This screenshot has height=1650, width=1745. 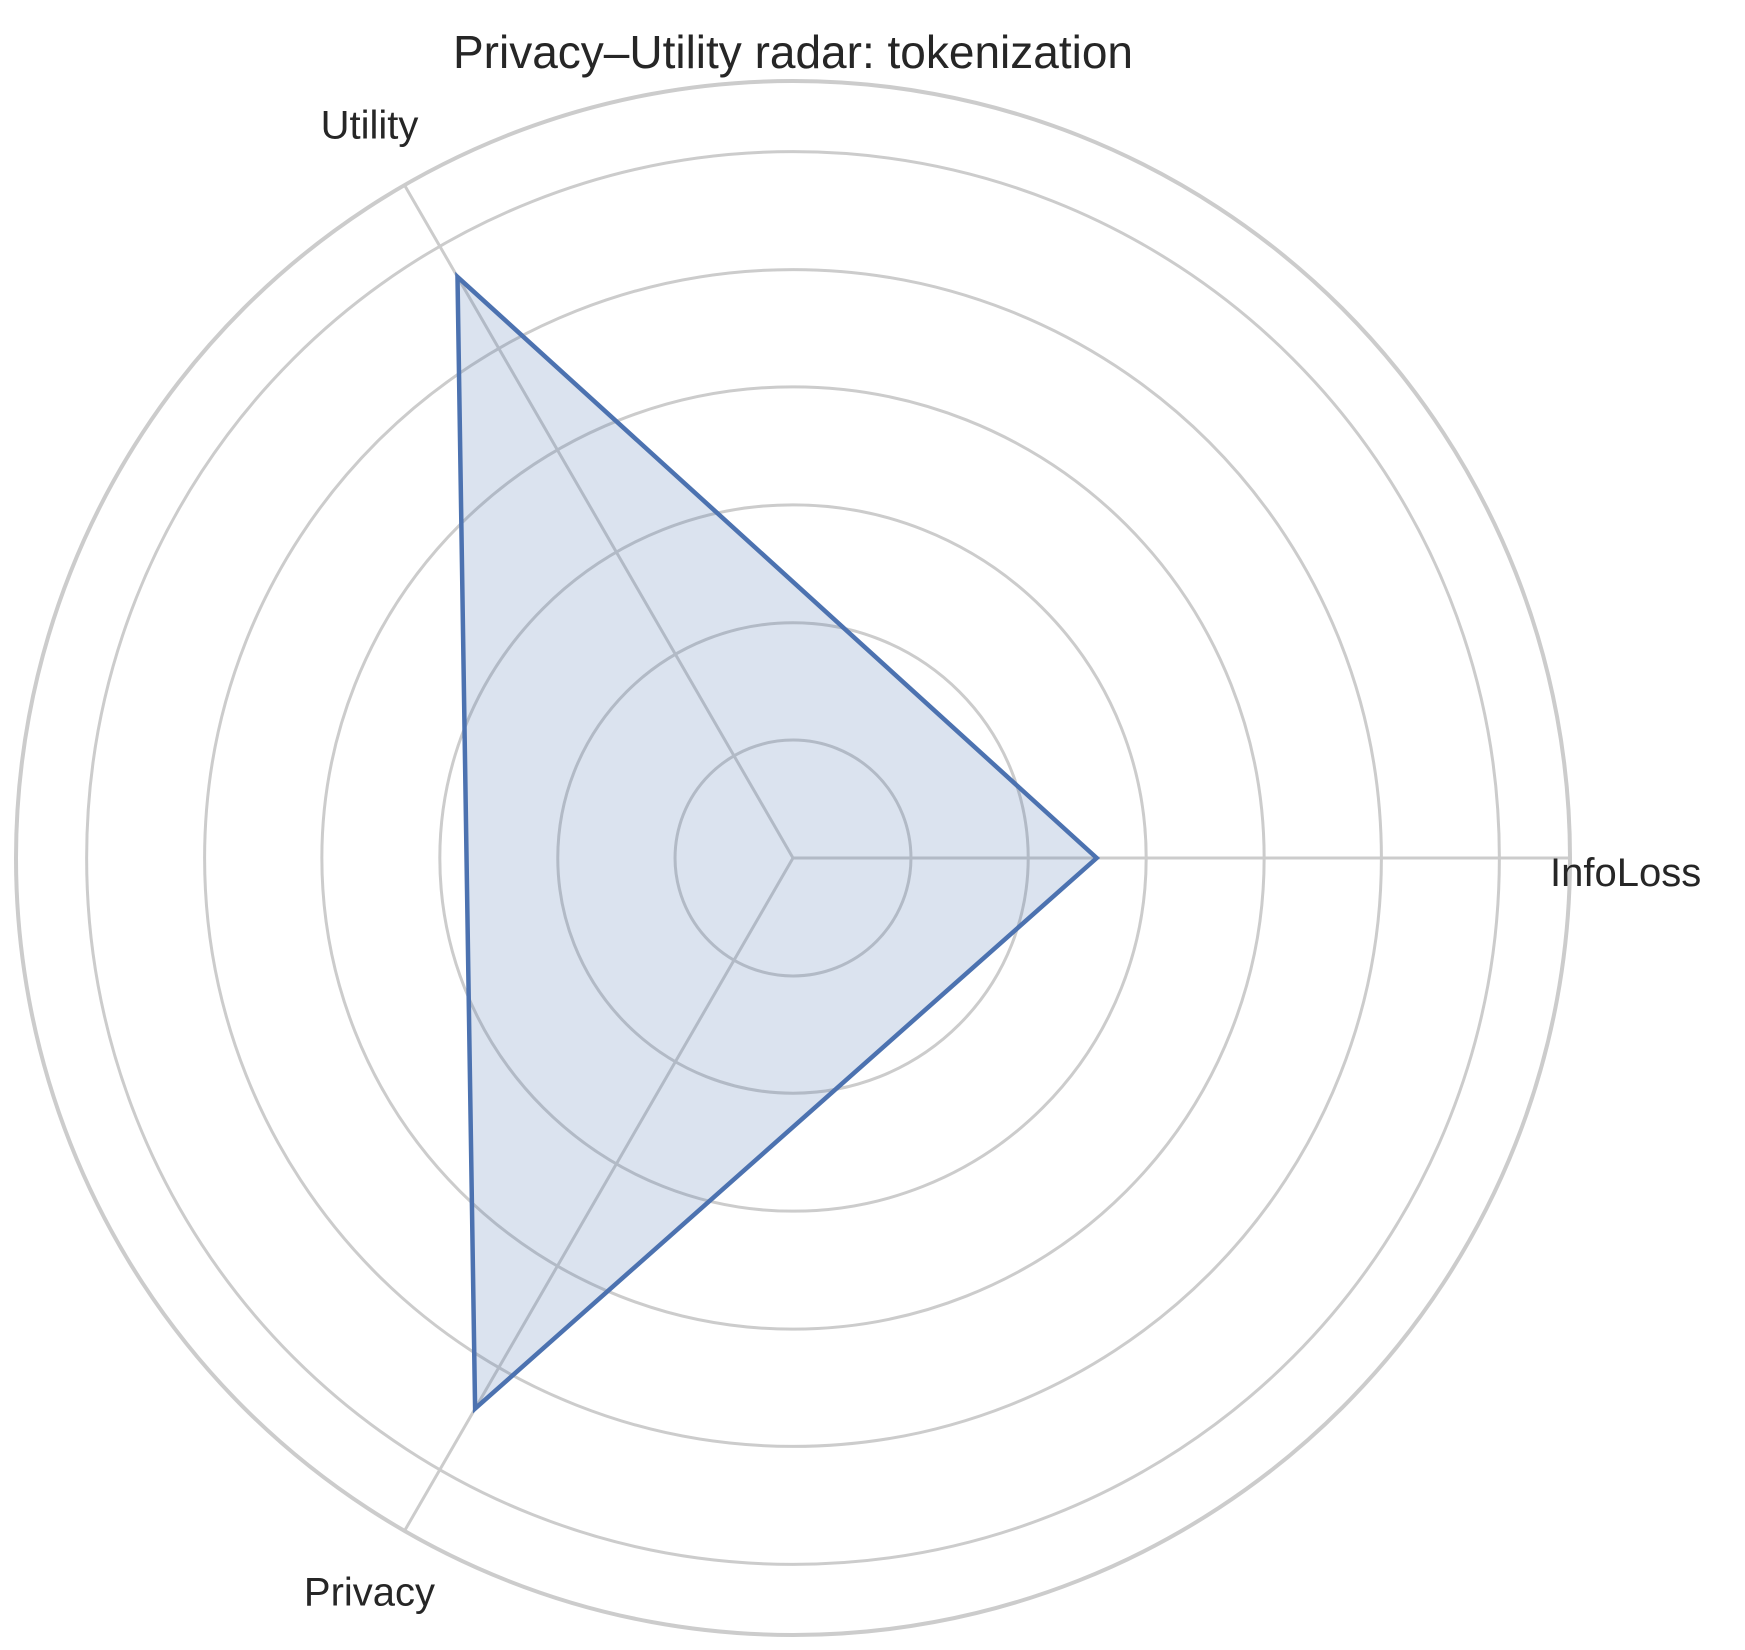 What do you see at coordinates (1625, 873) in the screenshot?
I see `axis-label-infoloss: InfoLoss` at bounding box center [1625, 873].